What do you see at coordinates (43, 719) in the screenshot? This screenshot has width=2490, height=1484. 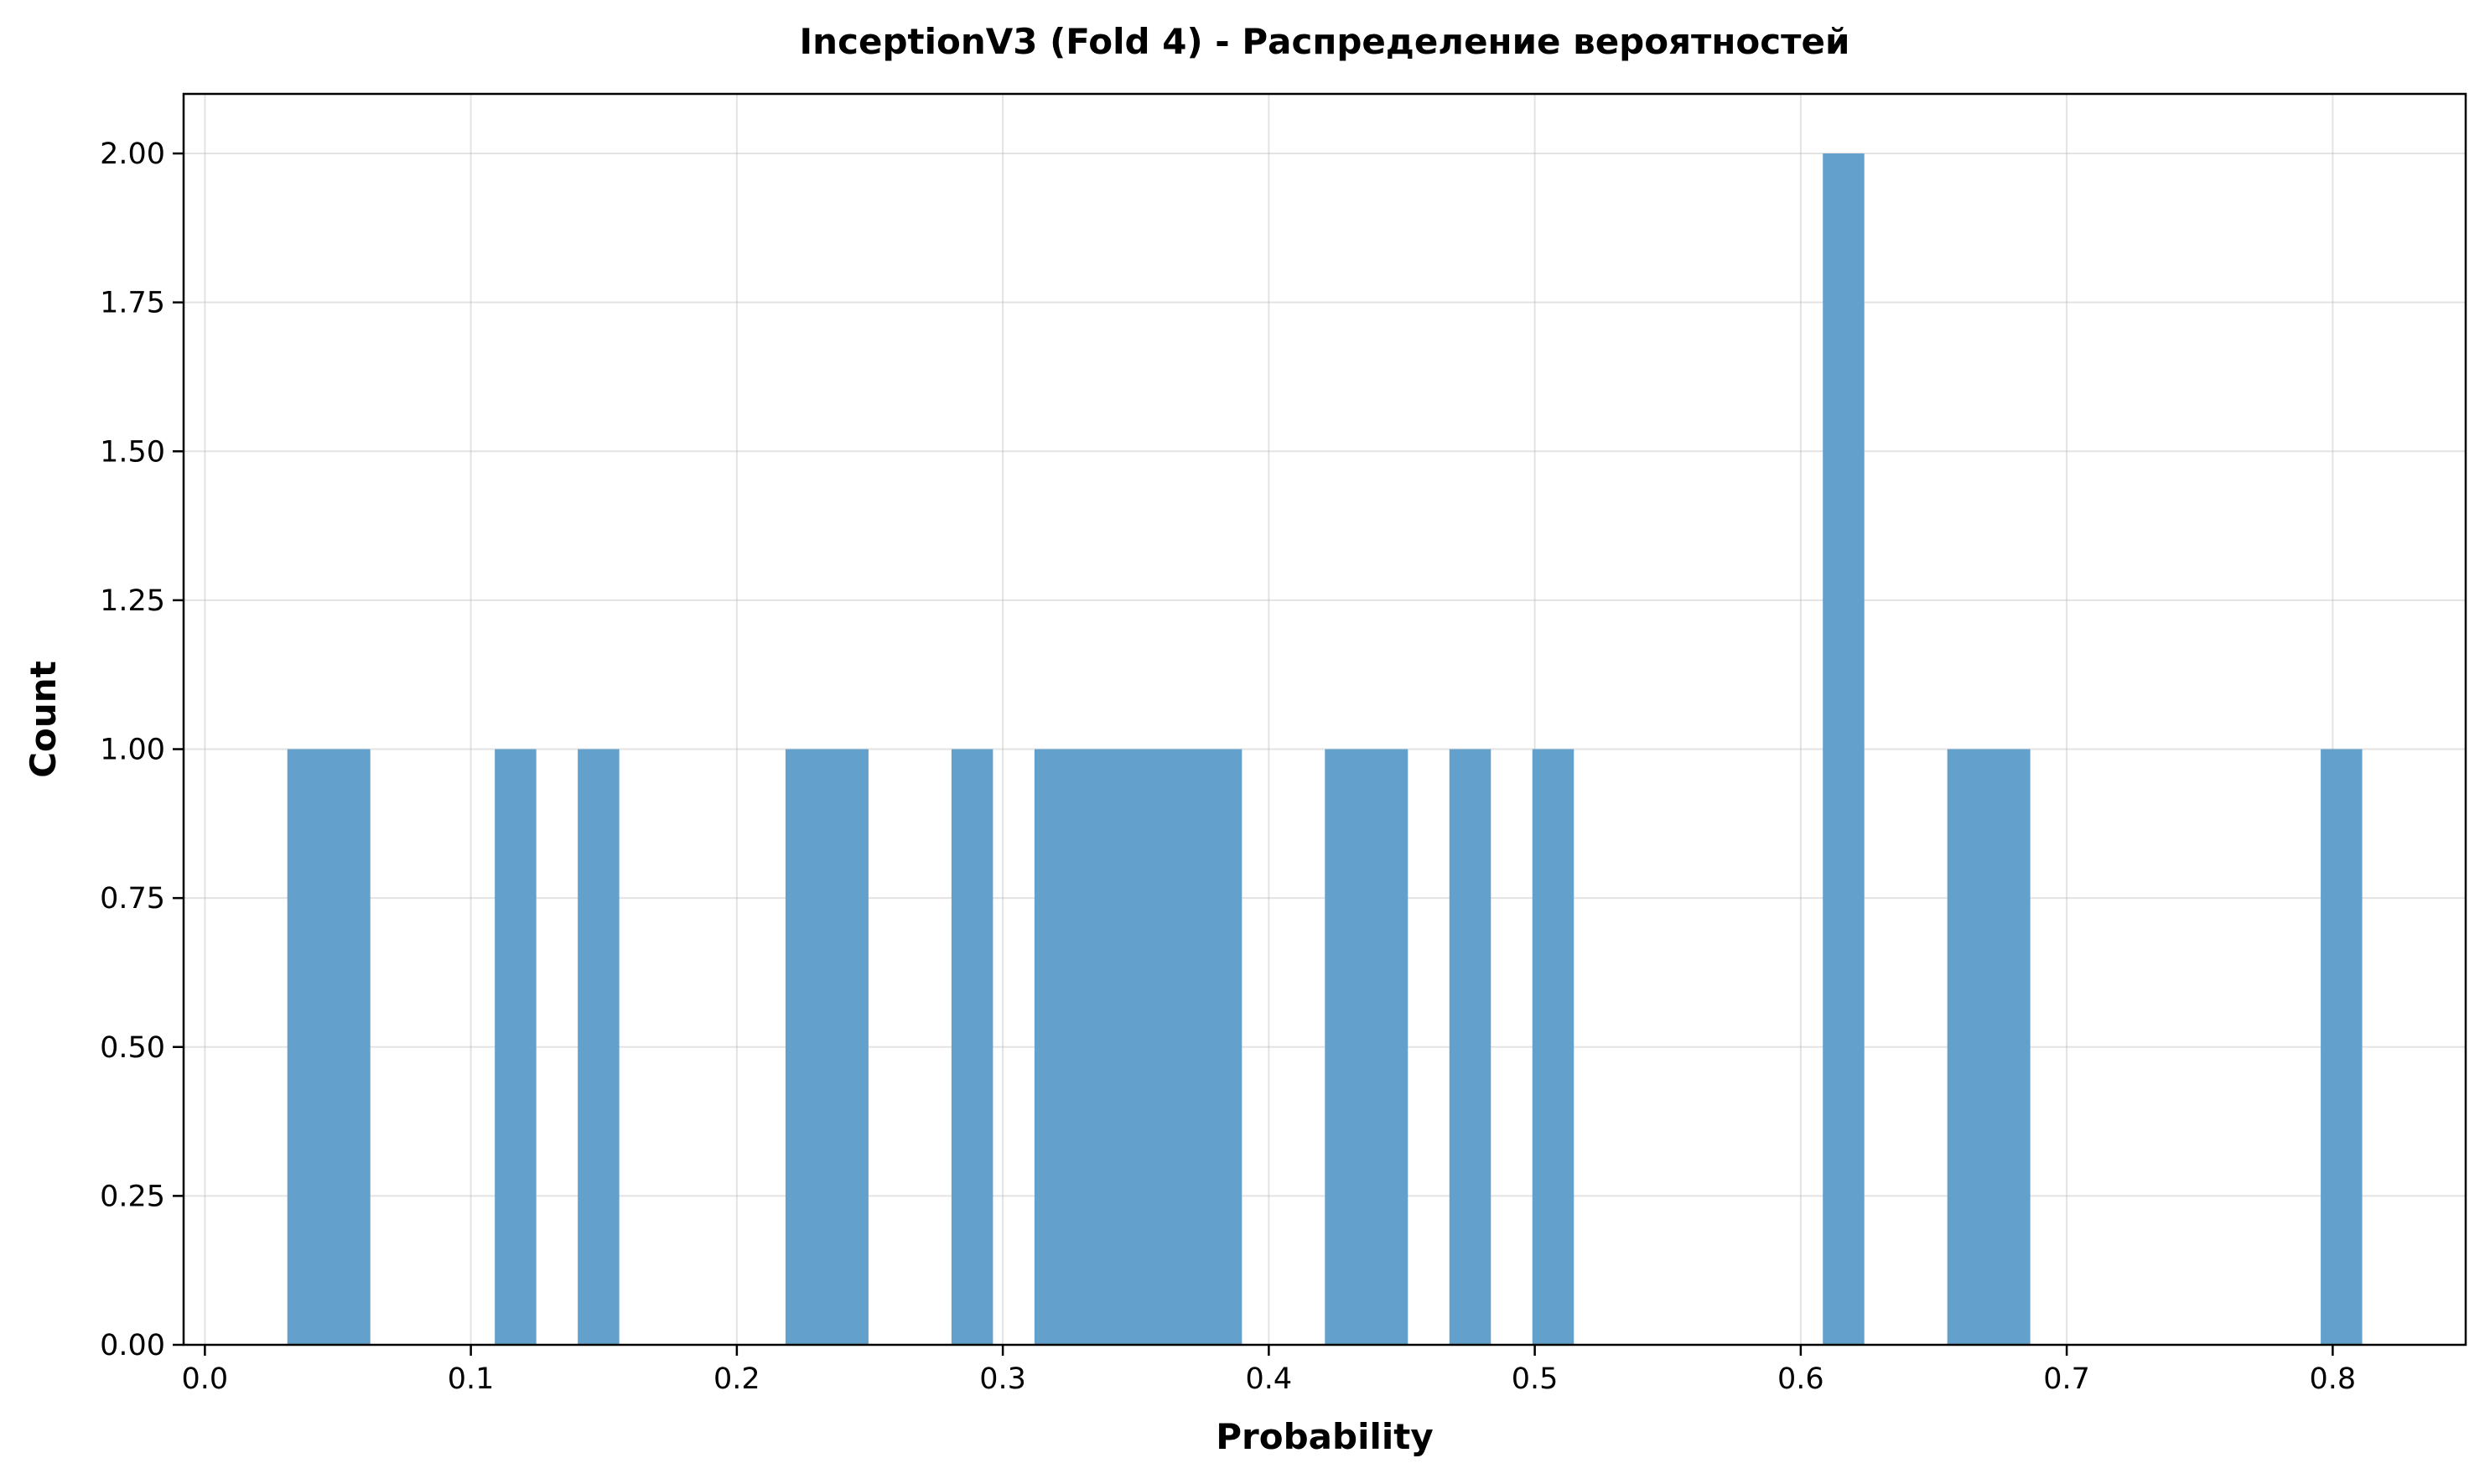 I see `y-axis-label: Count` at bounding box center [43, 719].